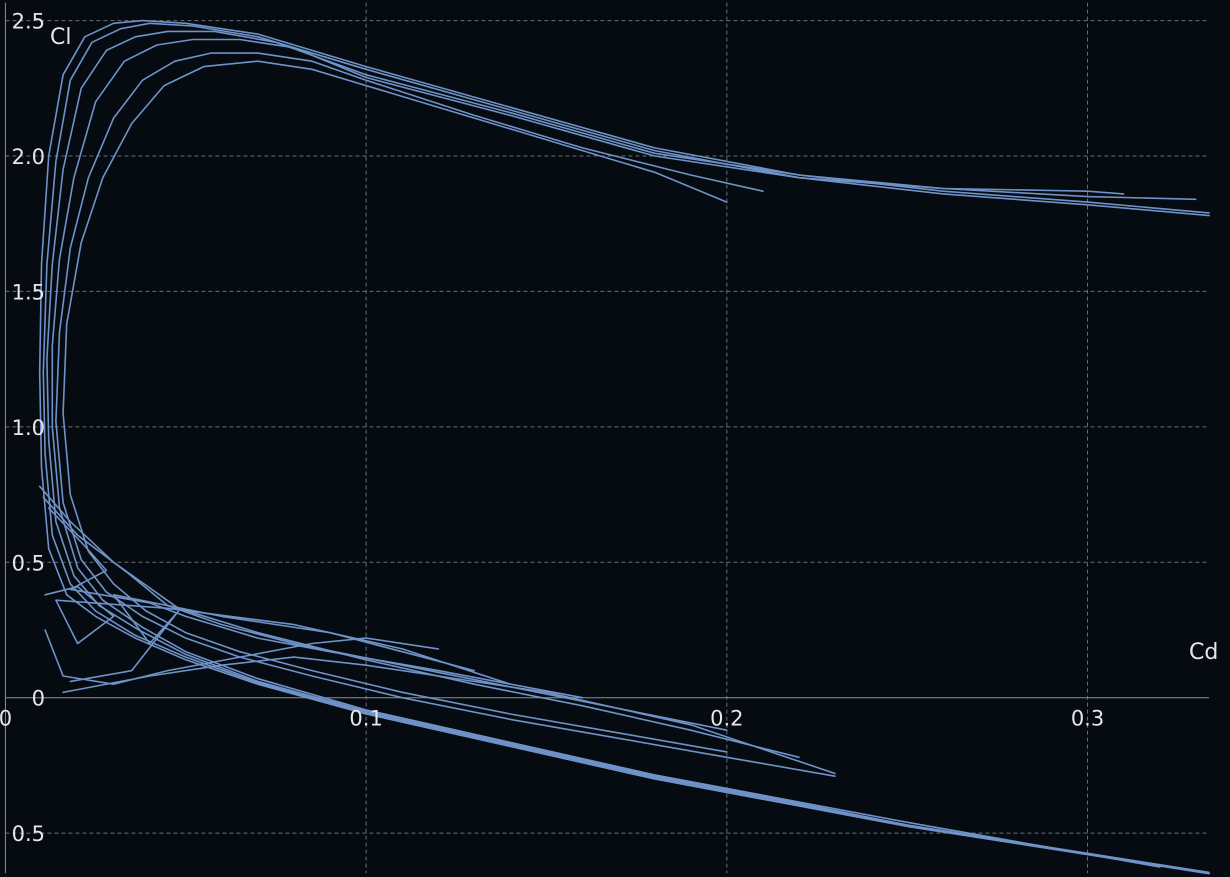 The width and height of the screenshot is (1230, 877). Describe the element at coordinates (1203, 652) in the screenshot. I see `x-axis-label: Cd` at that location.